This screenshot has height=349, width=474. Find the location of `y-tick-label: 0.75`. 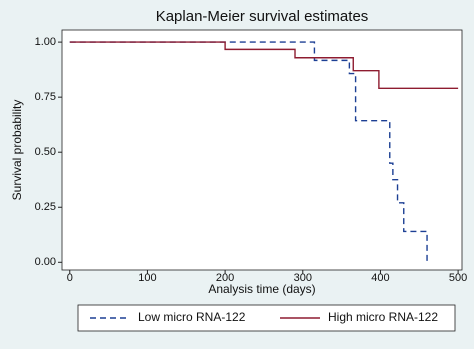

y-tick-label: 0.75 is located at coordinates (45, 97).